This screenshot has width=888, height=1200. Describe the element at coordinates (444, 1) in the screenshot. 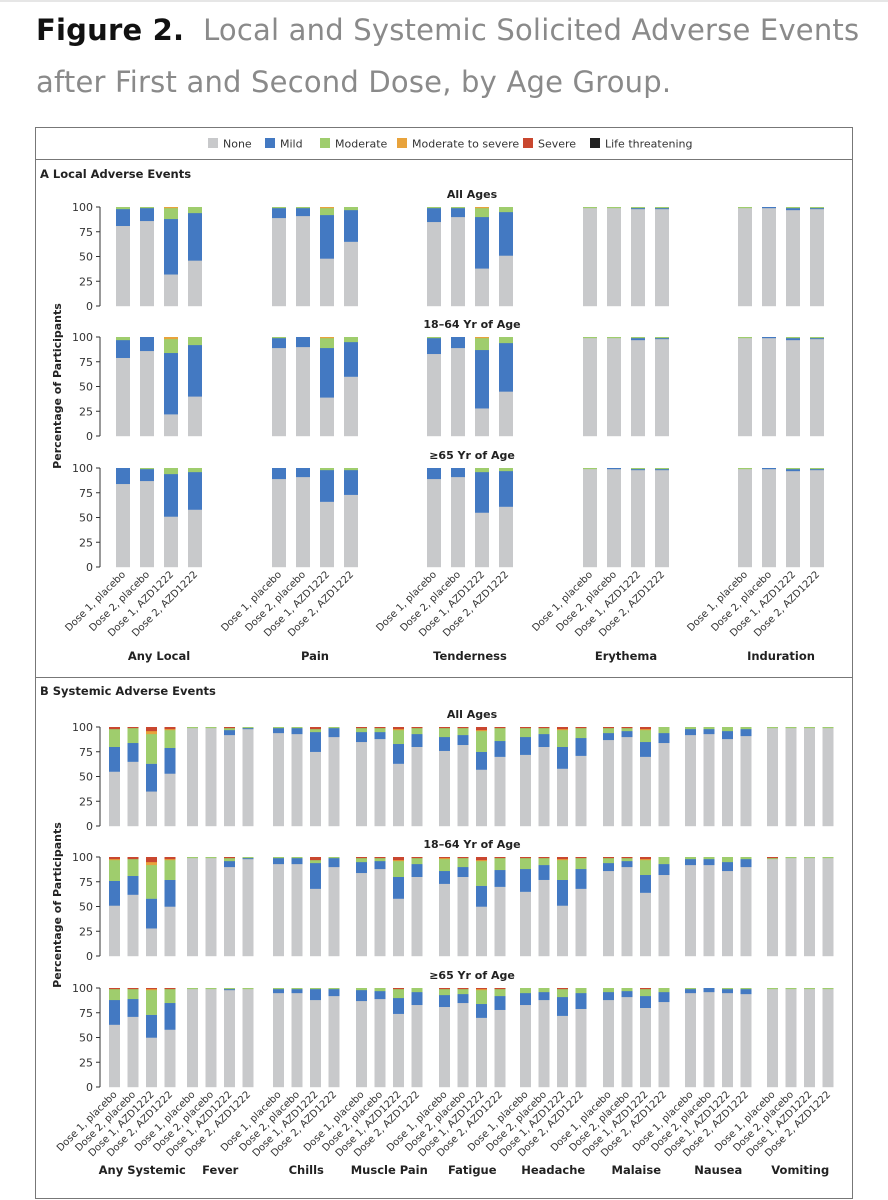

I see `top-divider` at that location.